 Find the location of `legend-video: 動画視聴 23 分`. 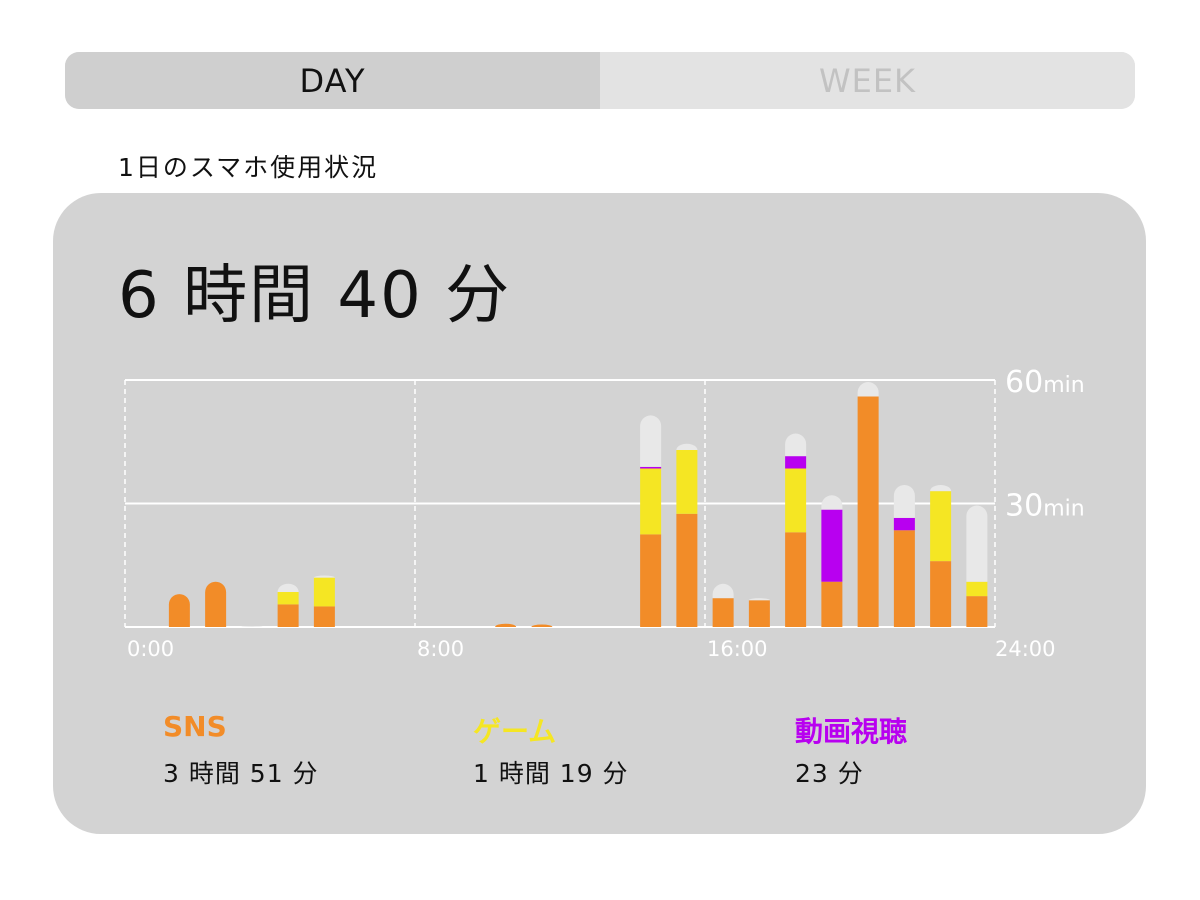

legend-video: 動画視聴 23 分 is located at coordinates (851, 750).